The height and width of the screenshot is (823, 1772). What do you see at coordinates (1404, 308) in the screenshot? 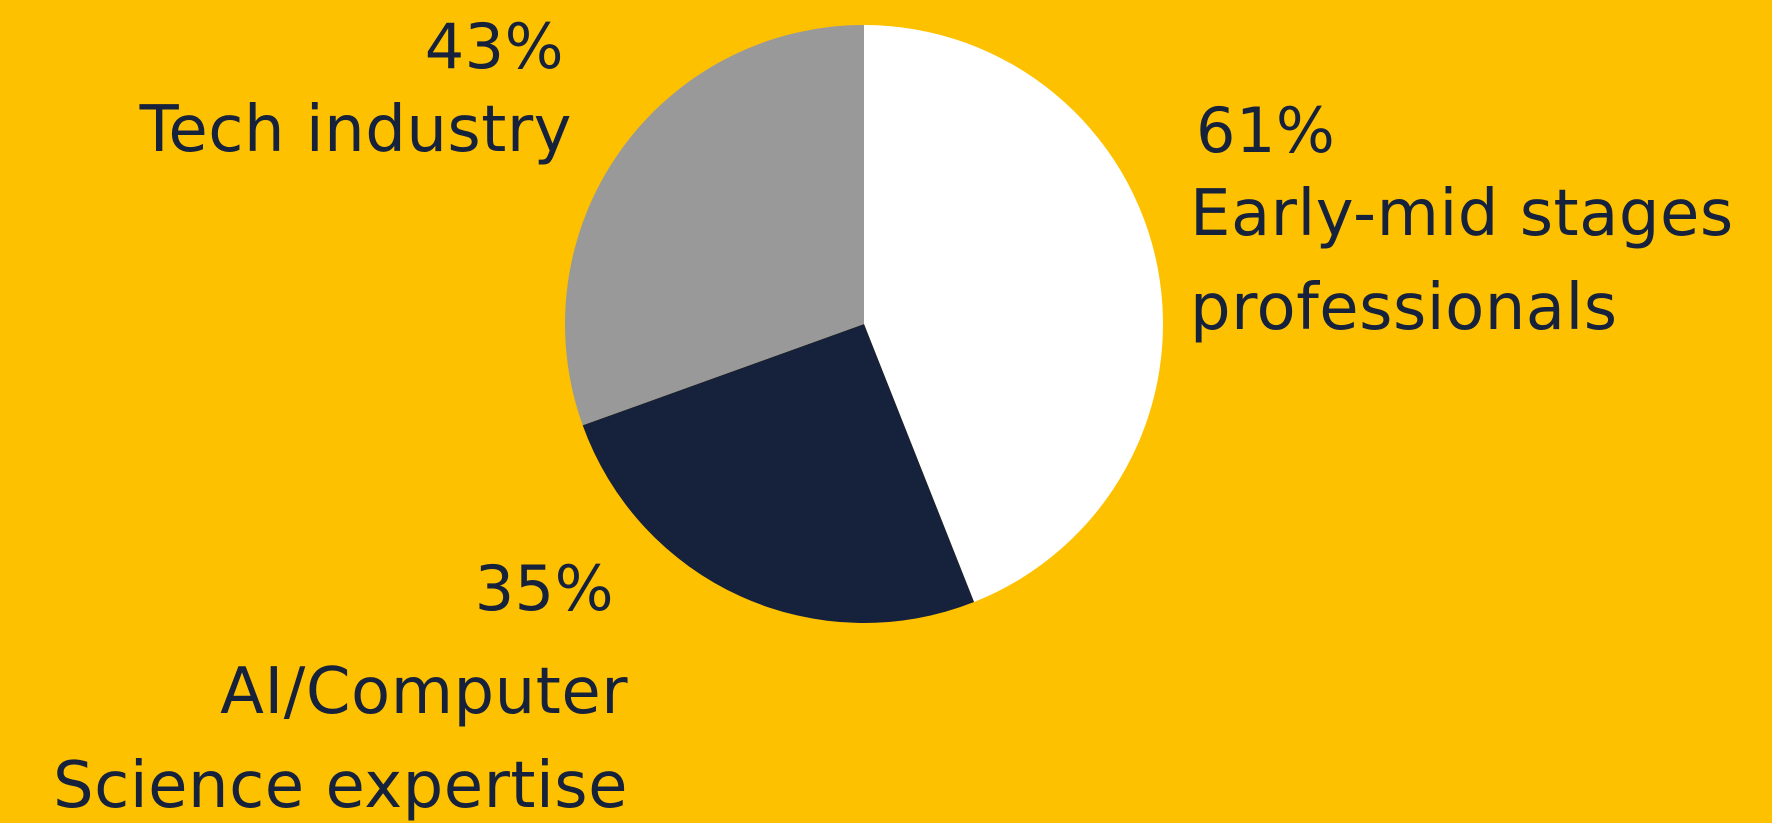
I see `slice-label-early-mid-line2: professionals` at bounding box center [1404, 308].